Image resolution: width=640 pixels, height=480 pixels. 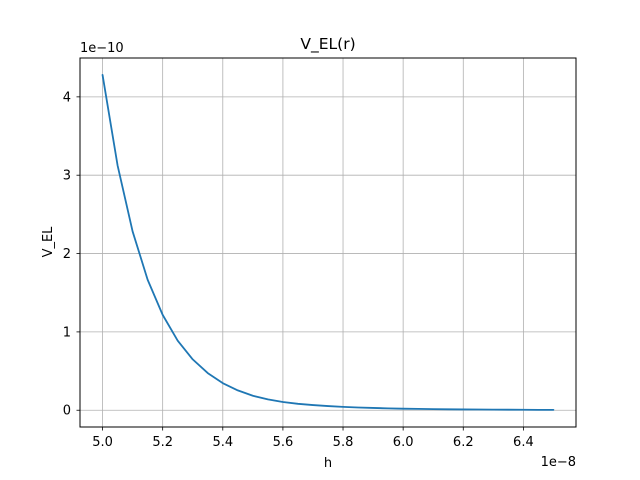 I want to click on y-tick-label: 0, so click(x=67, y=411).